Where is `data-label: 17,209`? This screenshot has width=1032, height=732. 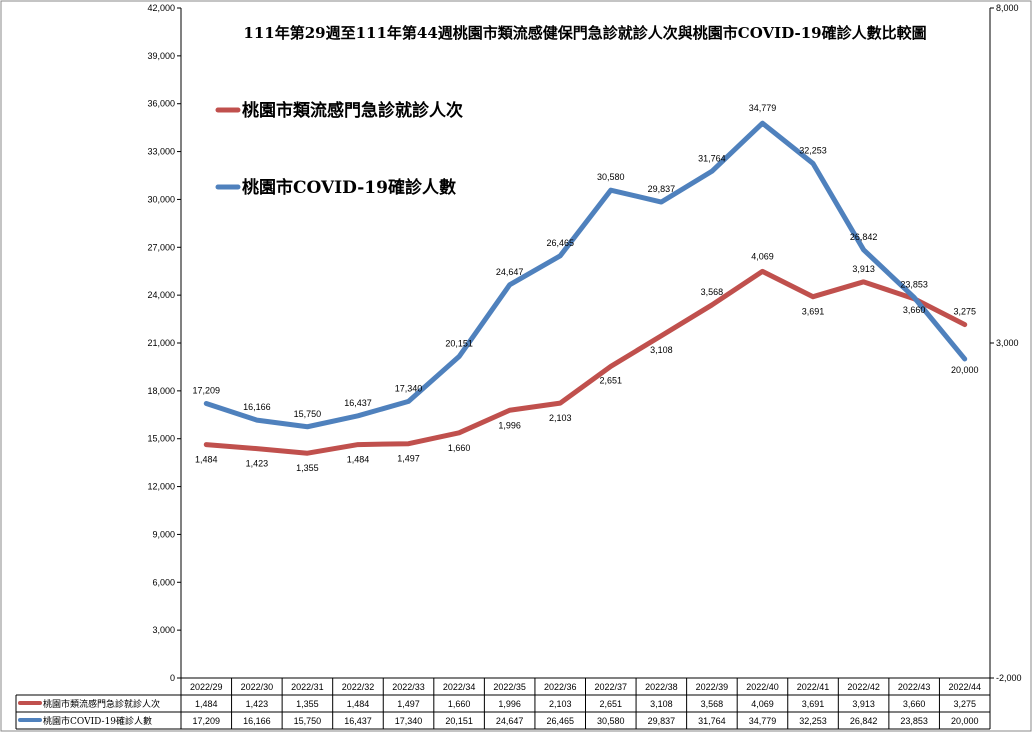 data-label: 17,209 is located at coordinates (207, 390).